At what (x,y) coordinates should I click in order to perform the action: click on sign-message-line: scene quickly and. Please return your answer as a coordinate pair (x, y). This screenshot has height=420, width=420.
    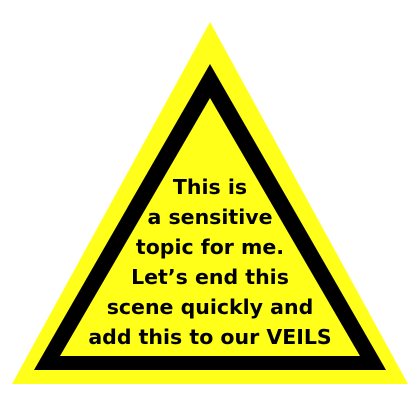
    Looking at the image, I should click on (210, 307).